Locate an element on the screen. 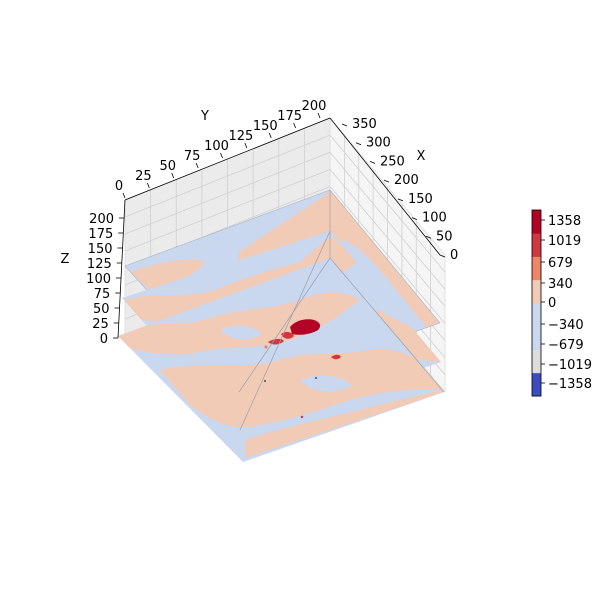 Image resolution: width=600 pixels, height=600 pixels. y-tick-label: 100 is located at coordinates (216, 146).